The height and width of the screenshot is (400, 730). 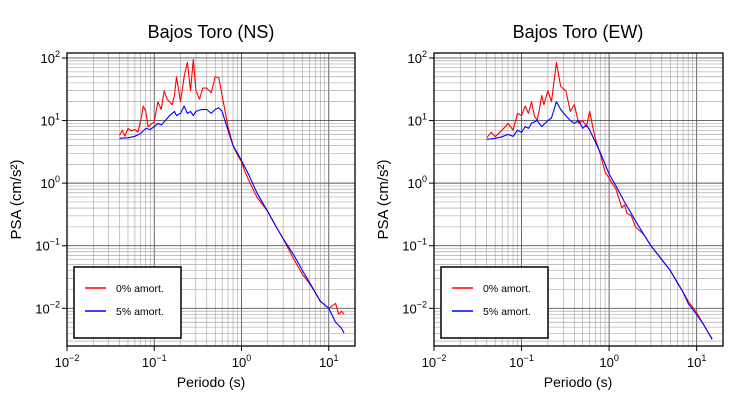 What do you see at coordinates (211, 32) in the screenshot?
I see `chart-title: Bajos Toro (NS)` at bounding box center [211, 32].